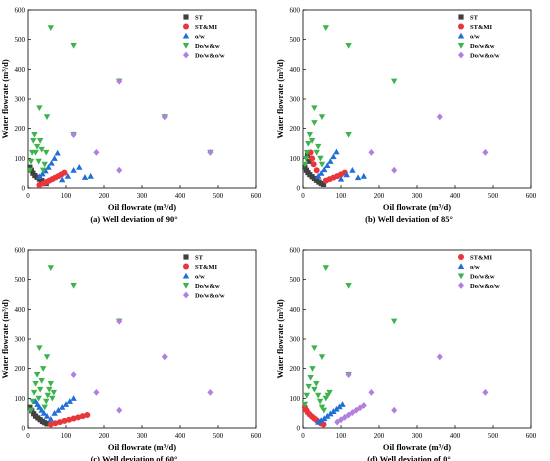  I want to click on y-tick-label: 400, so click(295, 70).